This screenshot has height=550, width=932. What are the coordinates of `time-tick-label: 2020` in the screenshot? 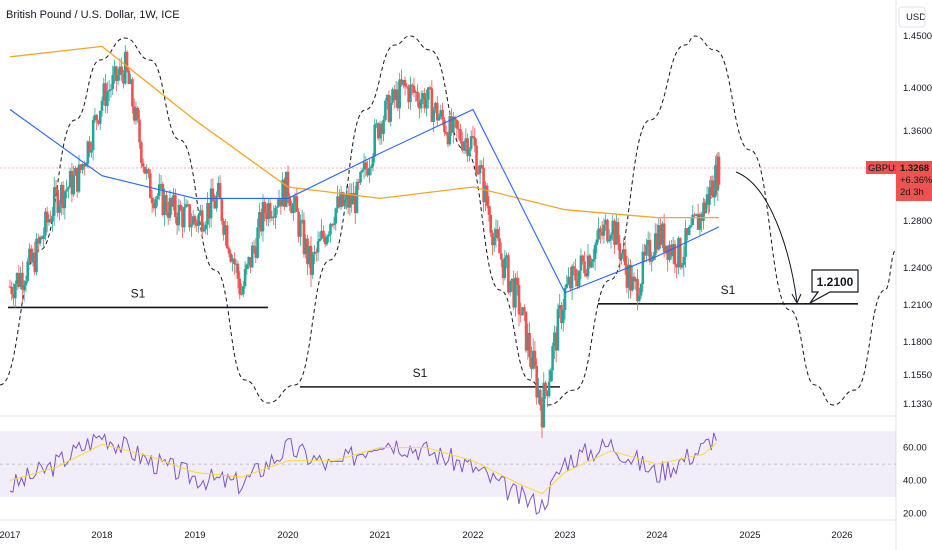 It's located at (287, 535).